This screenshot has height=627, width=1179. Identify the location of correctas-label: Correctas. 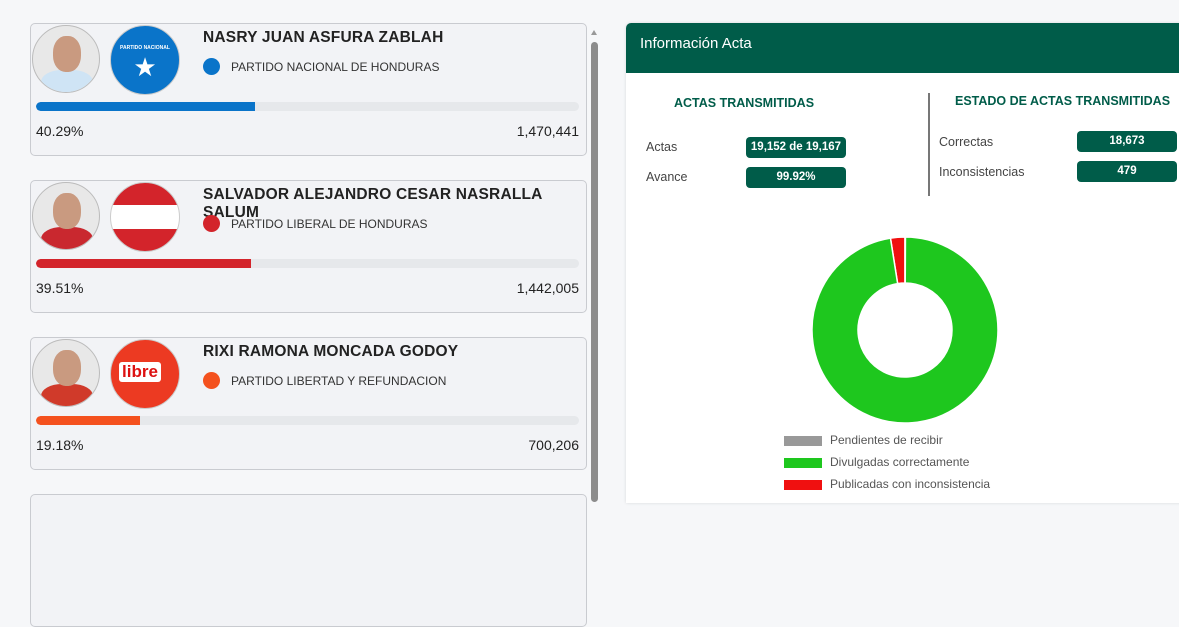
(966, 142).